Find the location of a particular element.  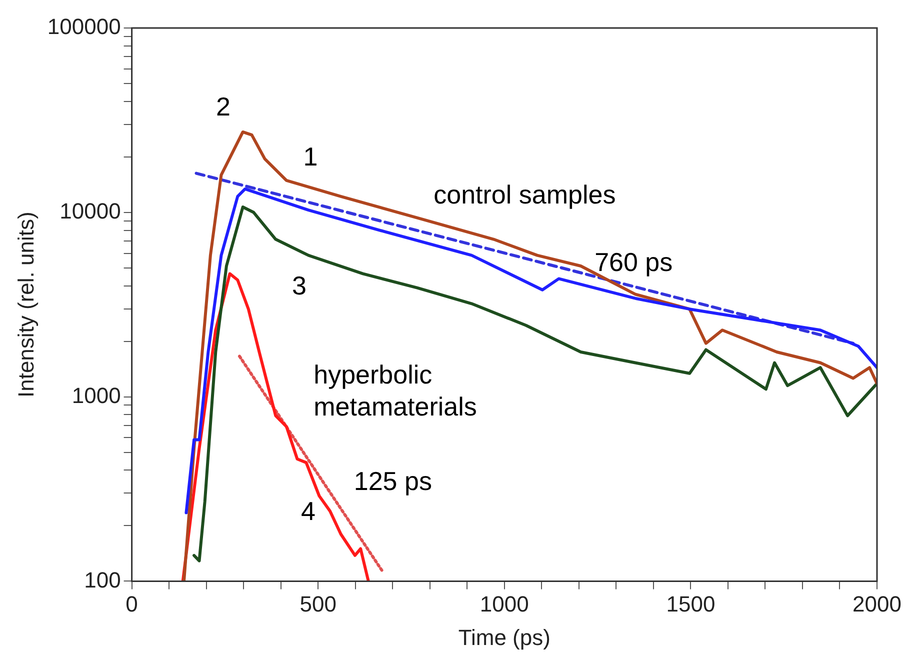

annotation: 3 is located at coordinates (299, 285).